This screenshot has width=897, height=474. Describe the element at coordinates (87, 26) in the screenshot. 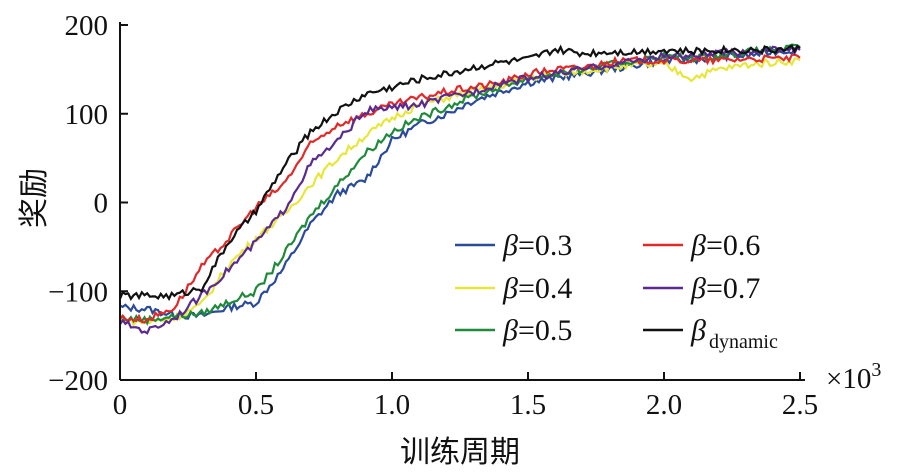

I see `y-tick-label: 200` at that location.